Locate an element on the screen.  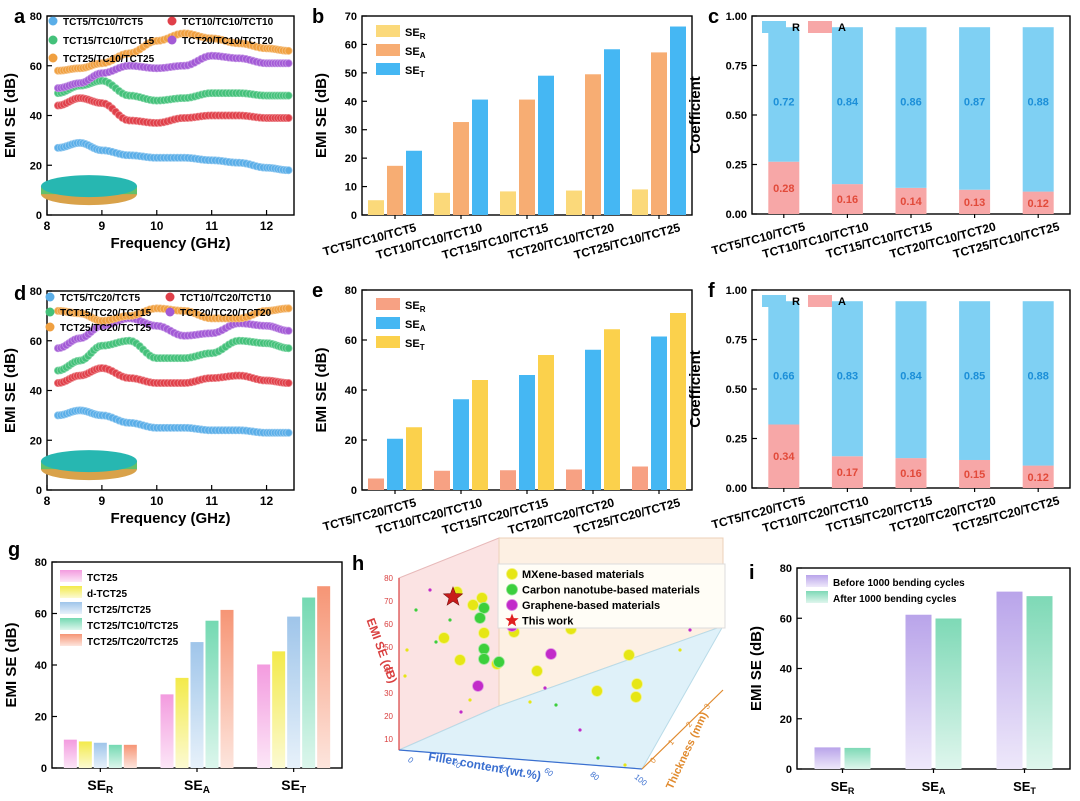
value-label-r: 0.85 is located at coordinates (974, 377).